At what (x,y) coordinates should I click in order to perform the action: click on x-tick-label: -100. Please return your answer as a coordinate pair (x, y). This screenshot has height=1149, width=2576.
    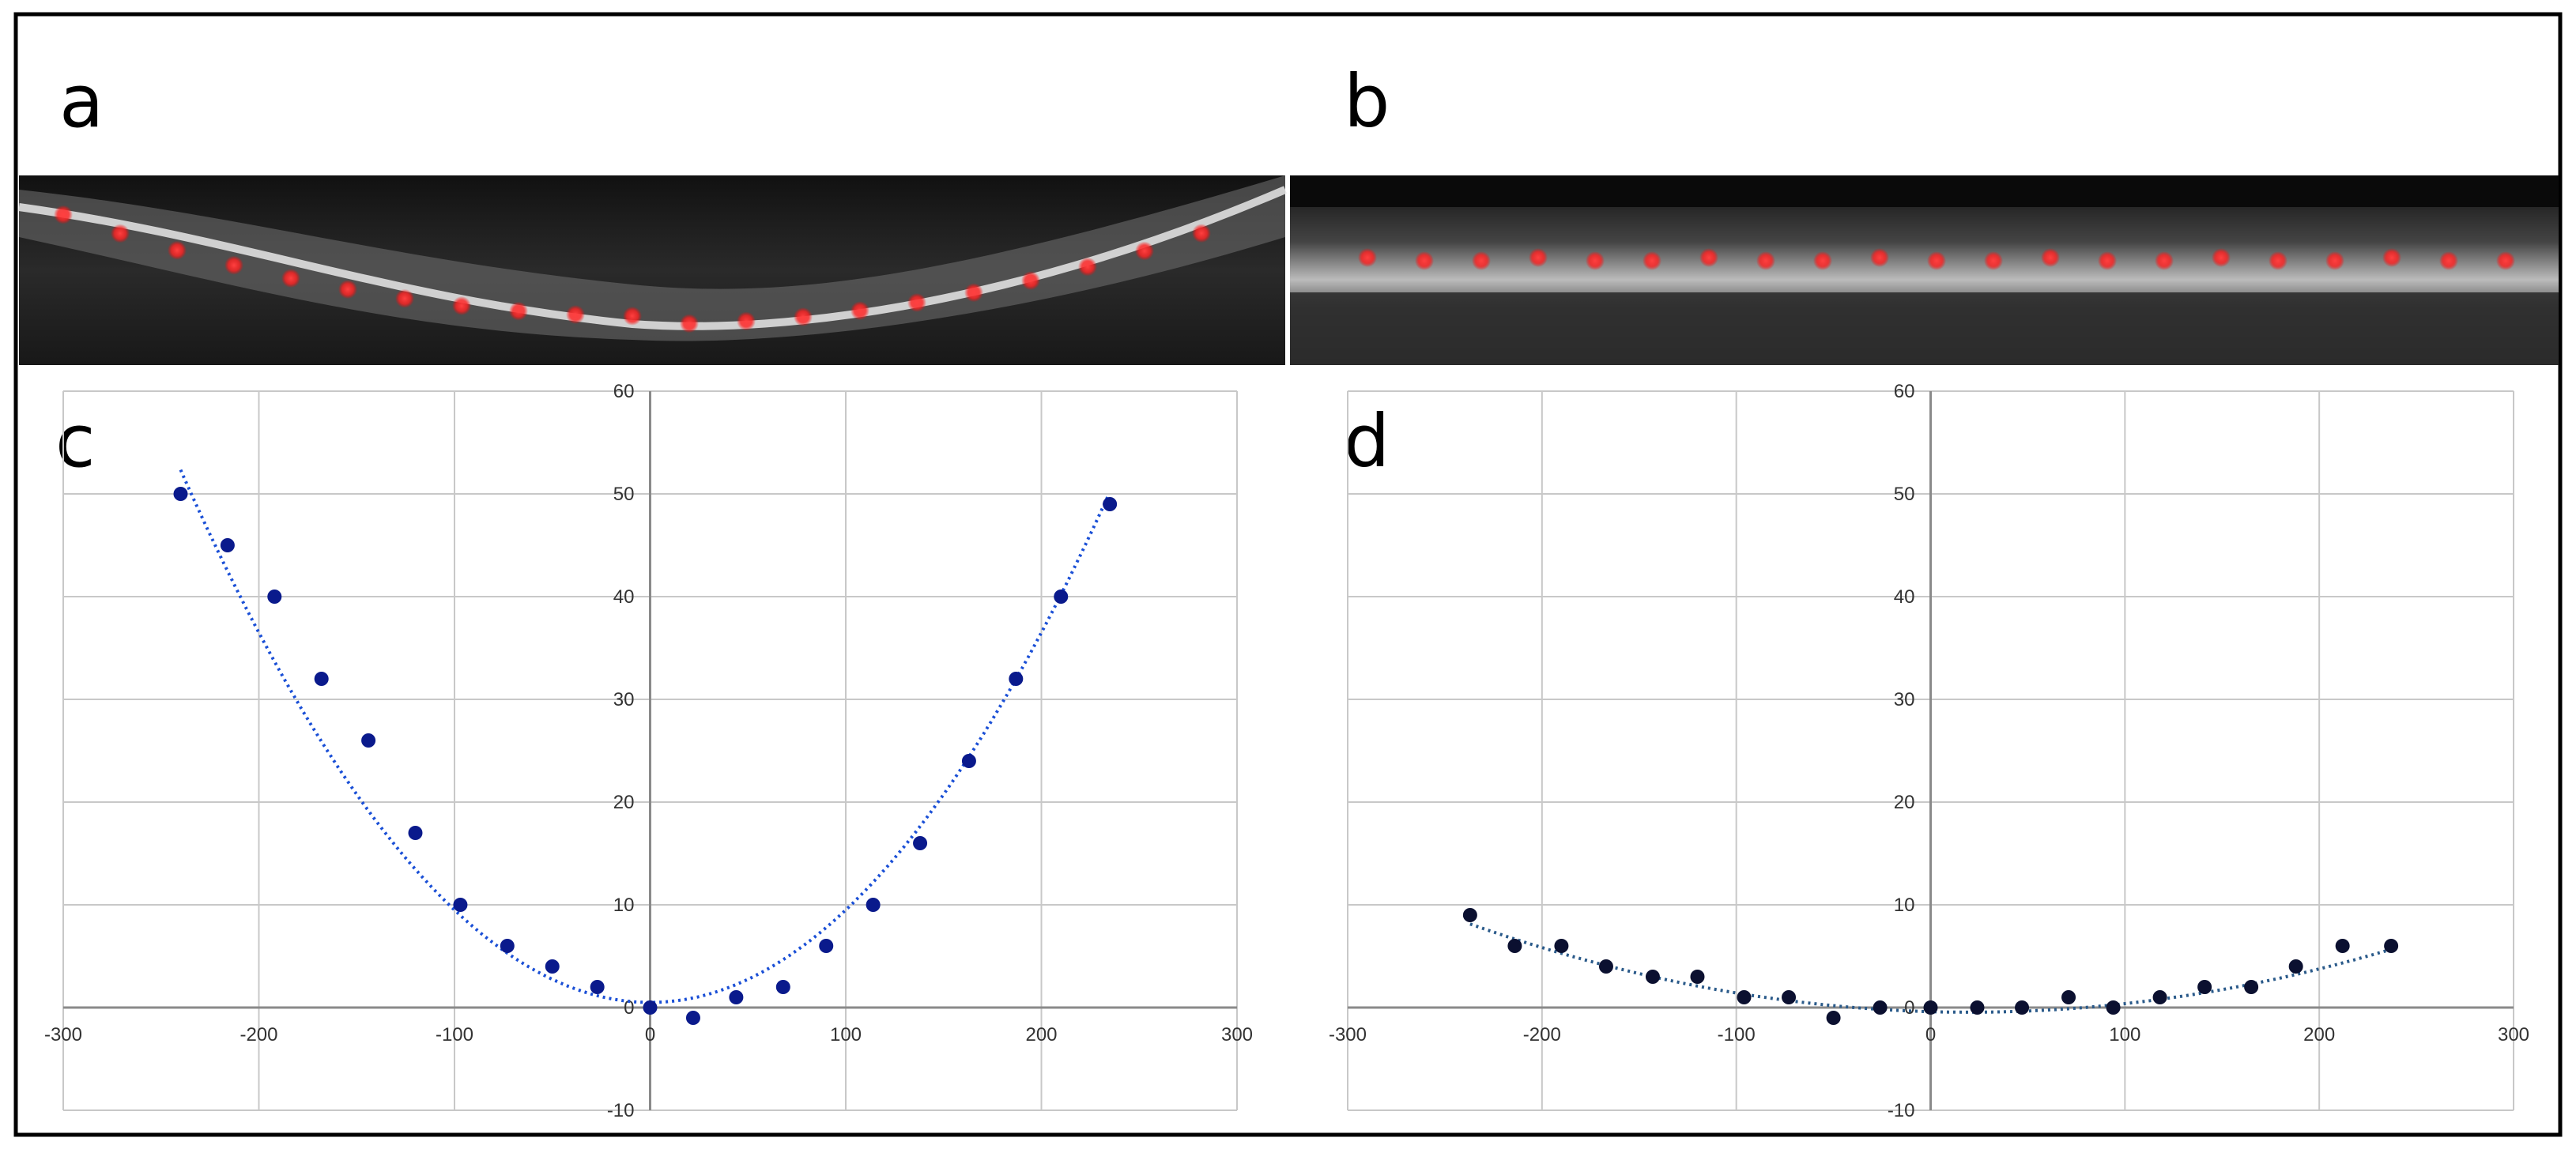
    Looking at the image, I should click on (1737, 1034).